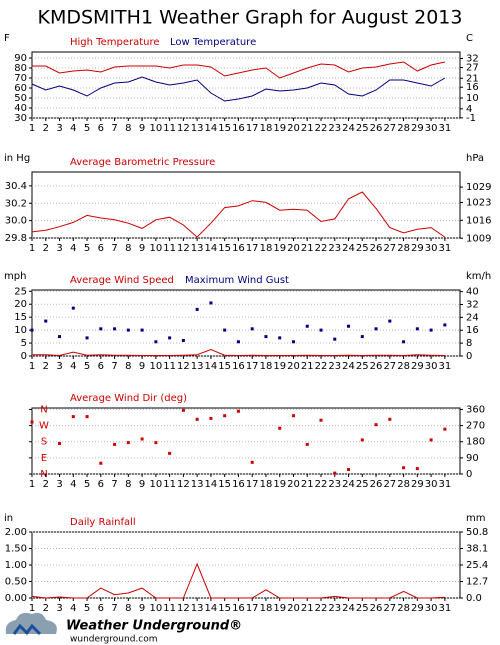 The width and height of the screenshot is (500, 645). I want to click on x-tick-label: 30, so click(431, 248).